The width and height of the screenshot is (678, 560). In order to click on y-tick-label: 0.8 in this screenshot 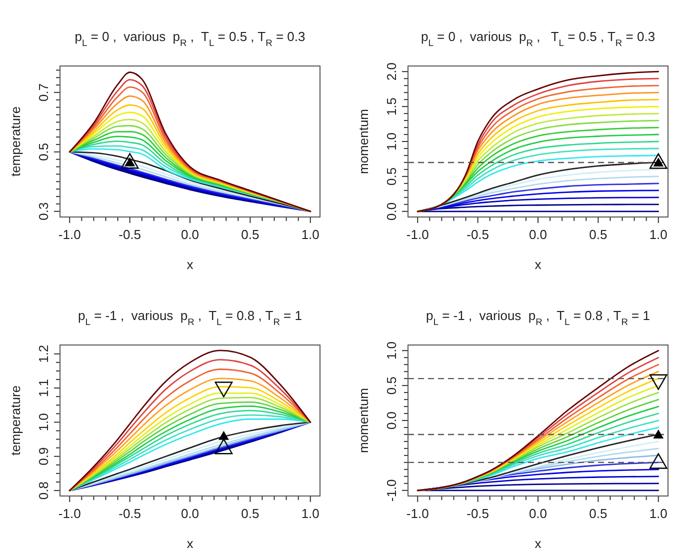, I will do `click(43, 490)`.